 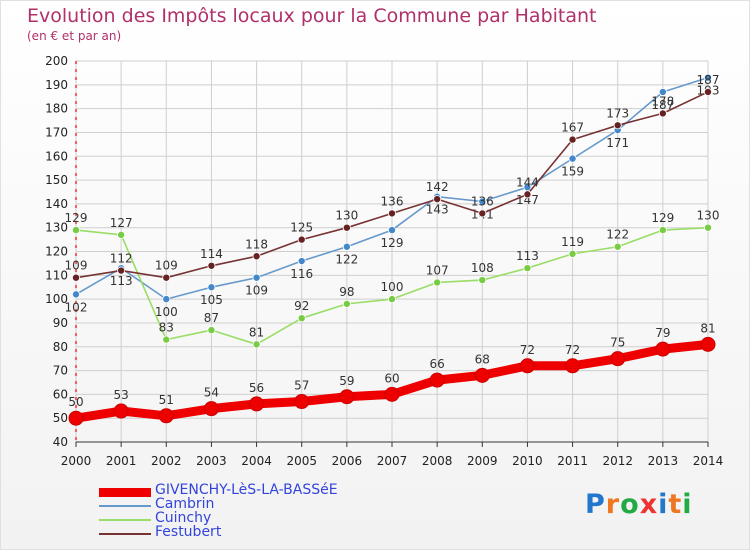 What do you see at coordinates (76, 461) in the screenshot?
I see `x-tick-label: 2000` at bounding box center [76, 461].